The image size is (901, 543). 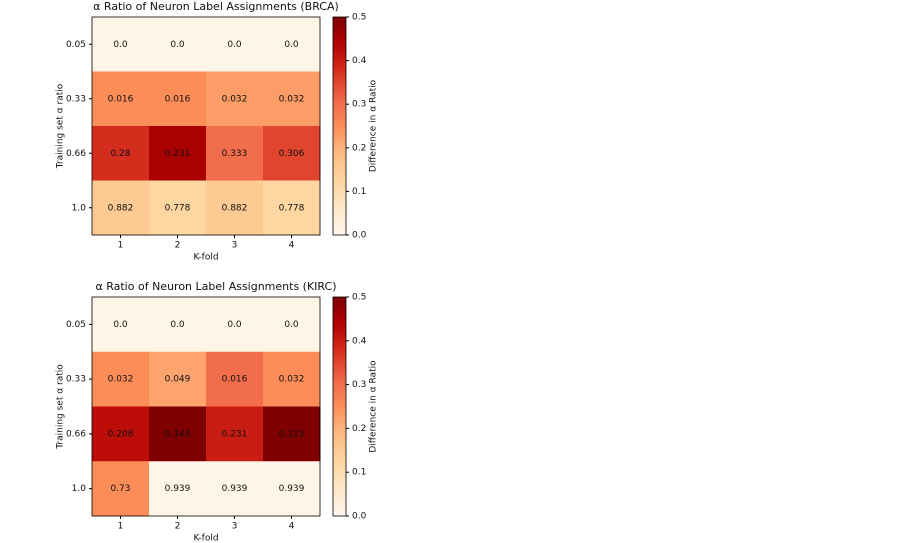 I want to click on cell-label: 0.778, so click(x=178, y=208).